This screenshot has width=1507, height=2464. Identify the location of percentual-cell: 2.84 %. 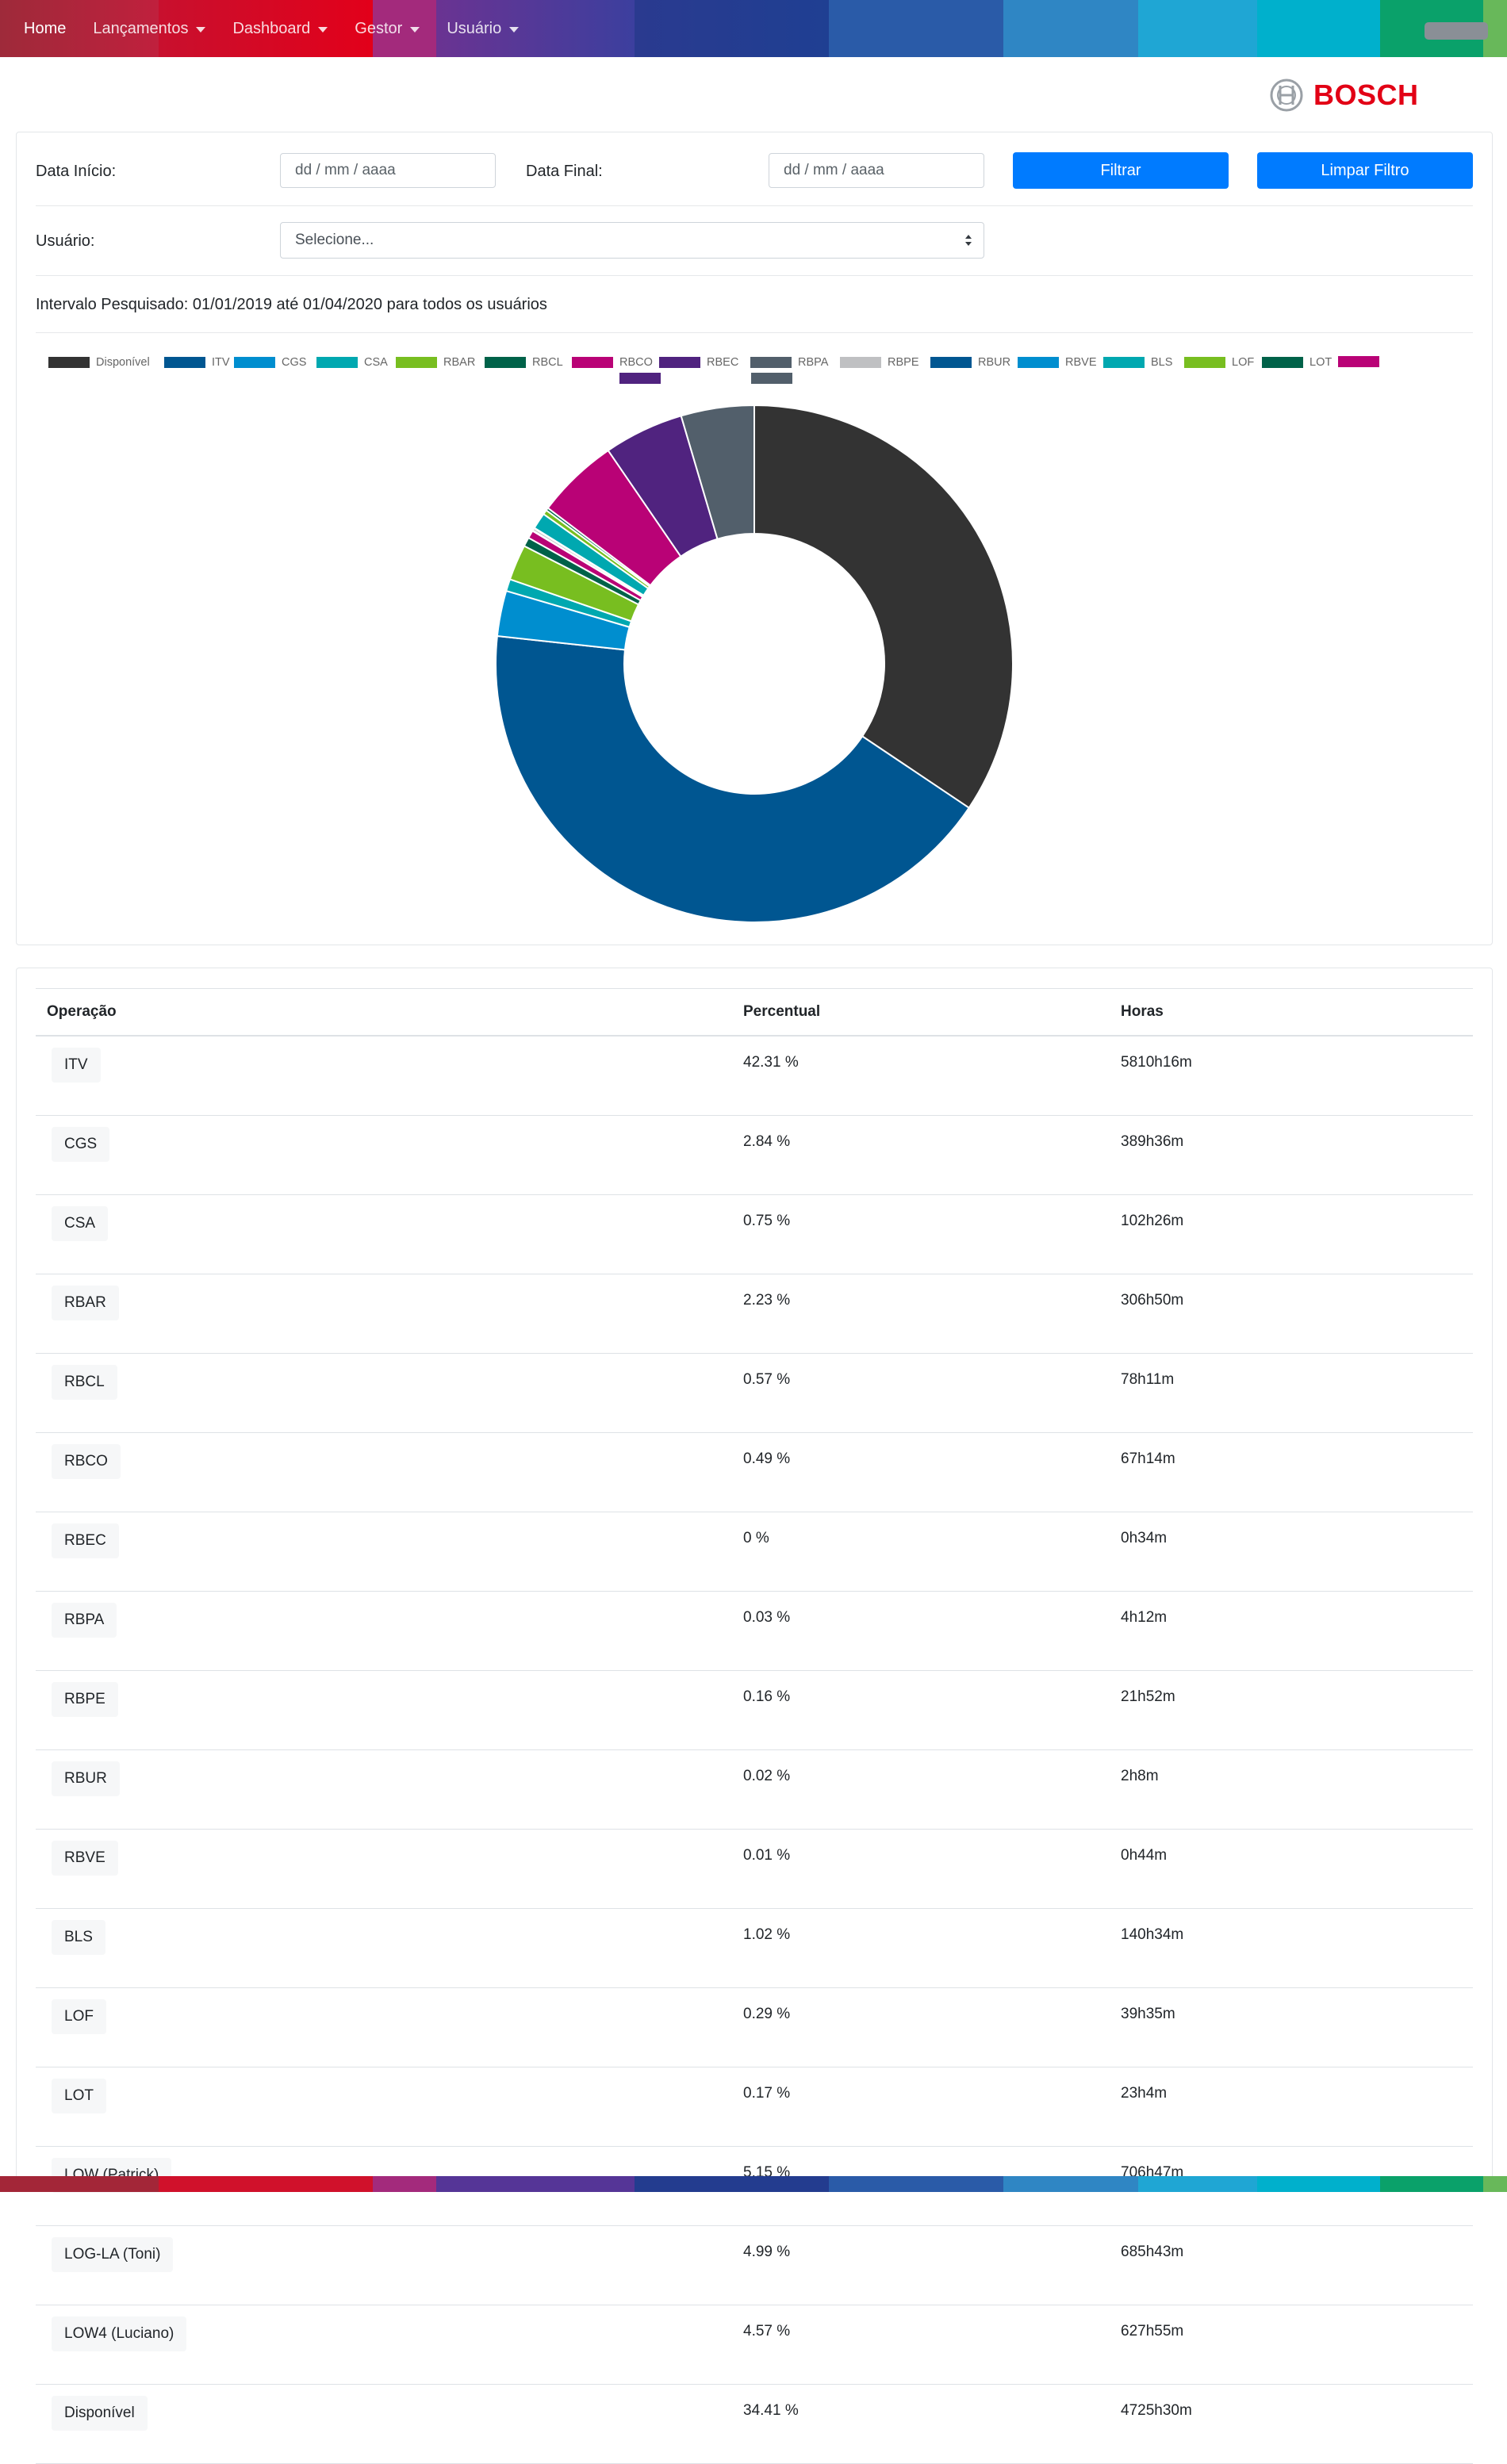
(921, 1155).